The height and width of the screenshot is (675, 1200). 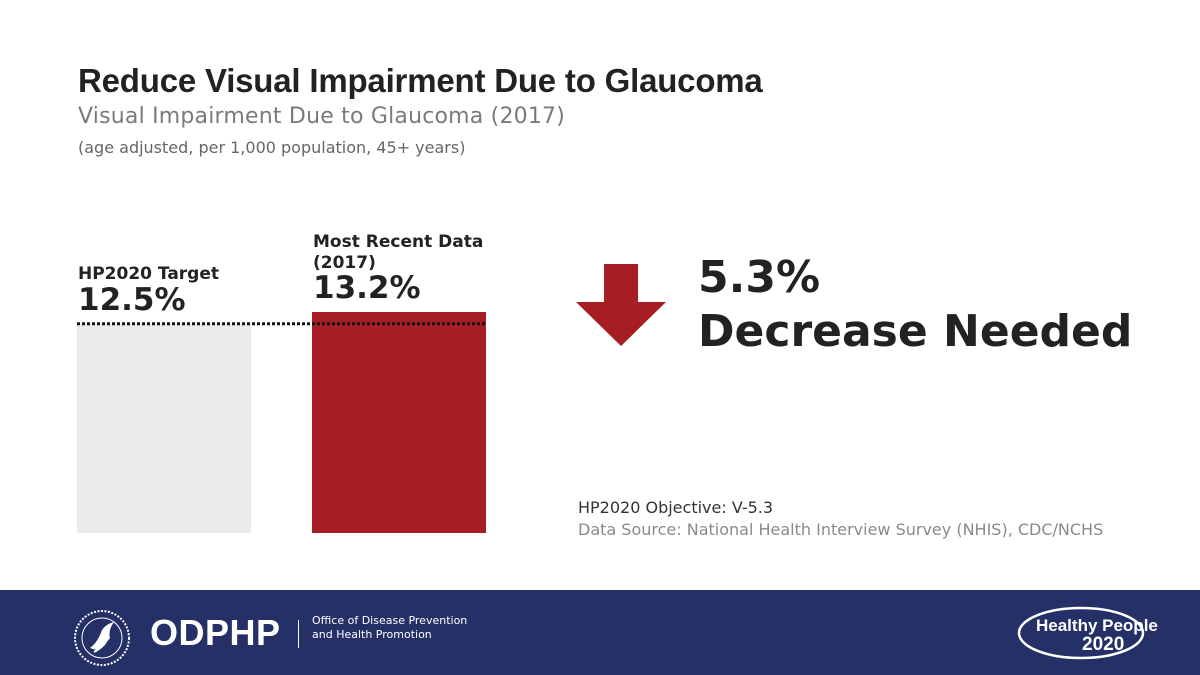 I want to click on bar-value-recent: 13.2%, so click(x=367, y=288).